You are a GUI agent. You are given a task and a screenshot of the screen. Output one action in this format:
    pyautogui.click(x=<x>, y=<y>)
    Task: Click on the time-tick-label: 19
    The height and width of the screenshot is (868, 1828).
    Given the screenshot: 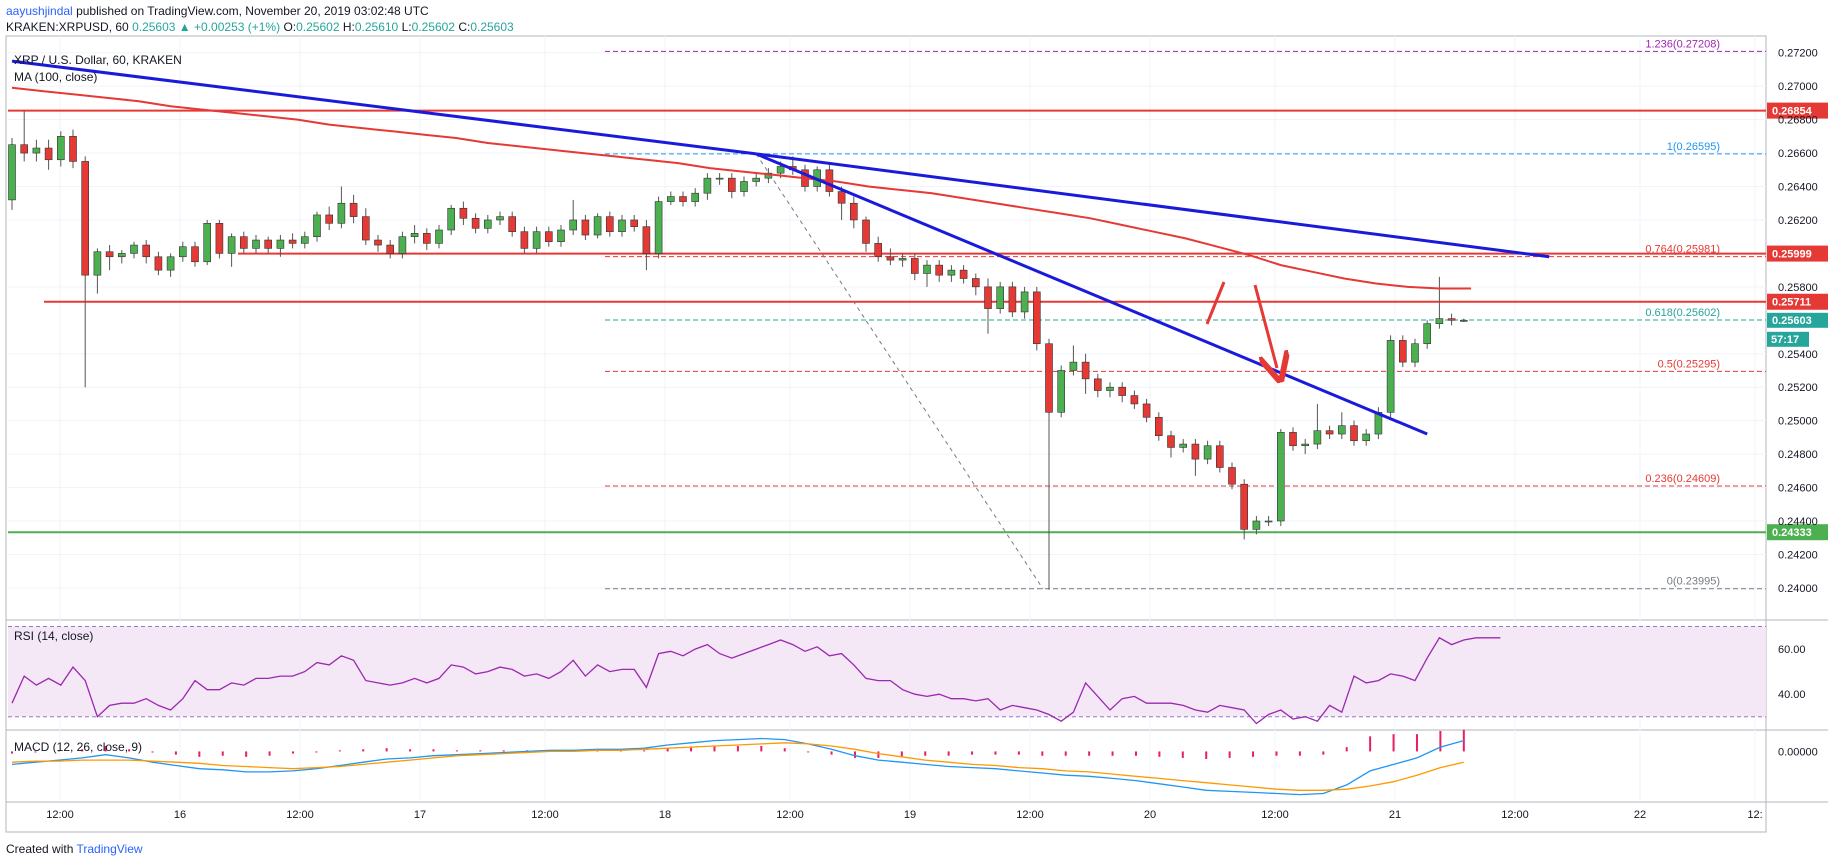 What is the action you would take?
    pyautogui.click(x=910, y=815)
    